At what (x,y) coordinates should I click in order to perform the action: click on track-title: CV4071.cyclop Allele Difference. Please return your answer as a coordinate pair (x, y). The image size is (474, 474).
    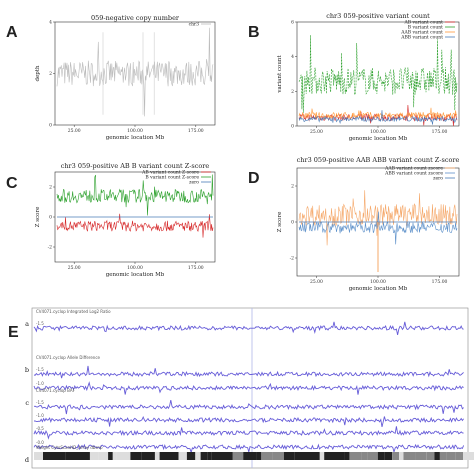
    Looking at the image, I should click on (68, 357).